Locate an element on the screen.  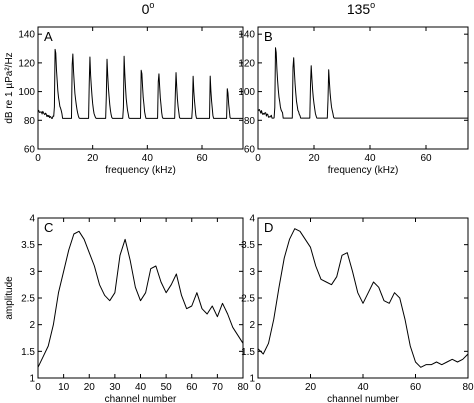
panel-label: B is located at coordinates (268, 36).